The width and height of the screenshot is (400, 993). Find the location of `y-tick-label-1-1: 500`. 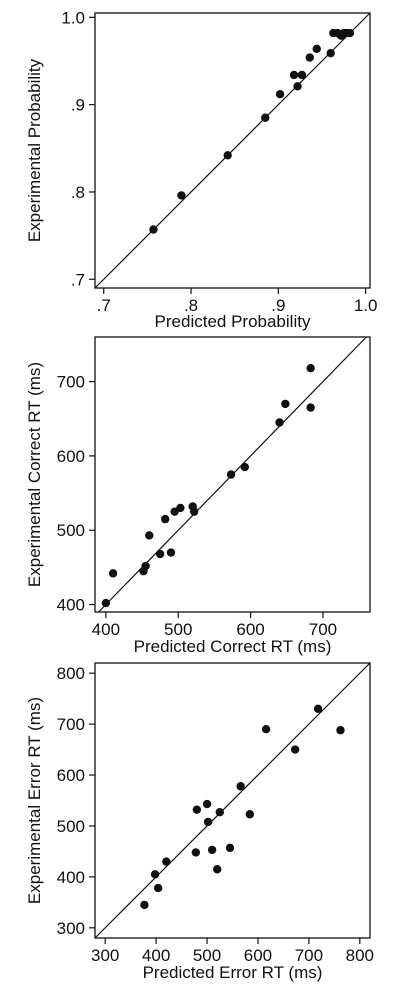

y-tick-label-1-1: 500 is located at coordinates (71, 530).